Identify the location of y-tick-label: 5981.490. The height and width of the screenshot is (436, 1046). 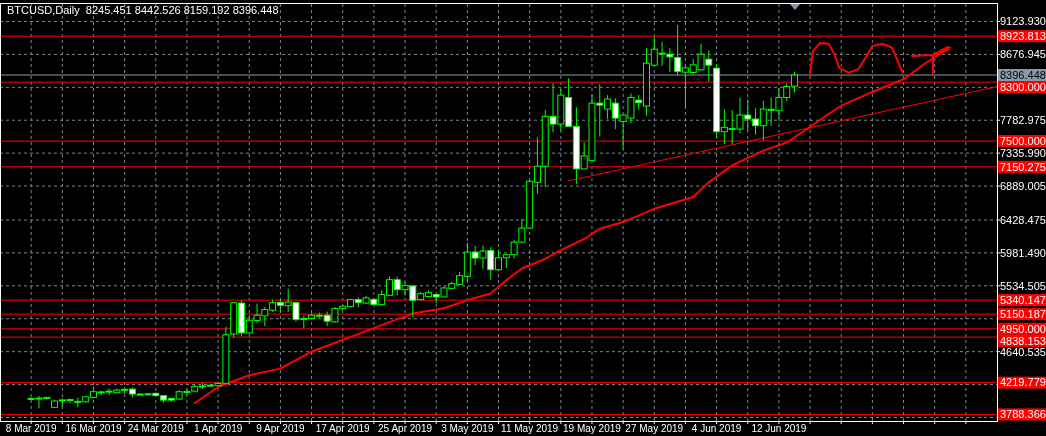
(1023, 252).